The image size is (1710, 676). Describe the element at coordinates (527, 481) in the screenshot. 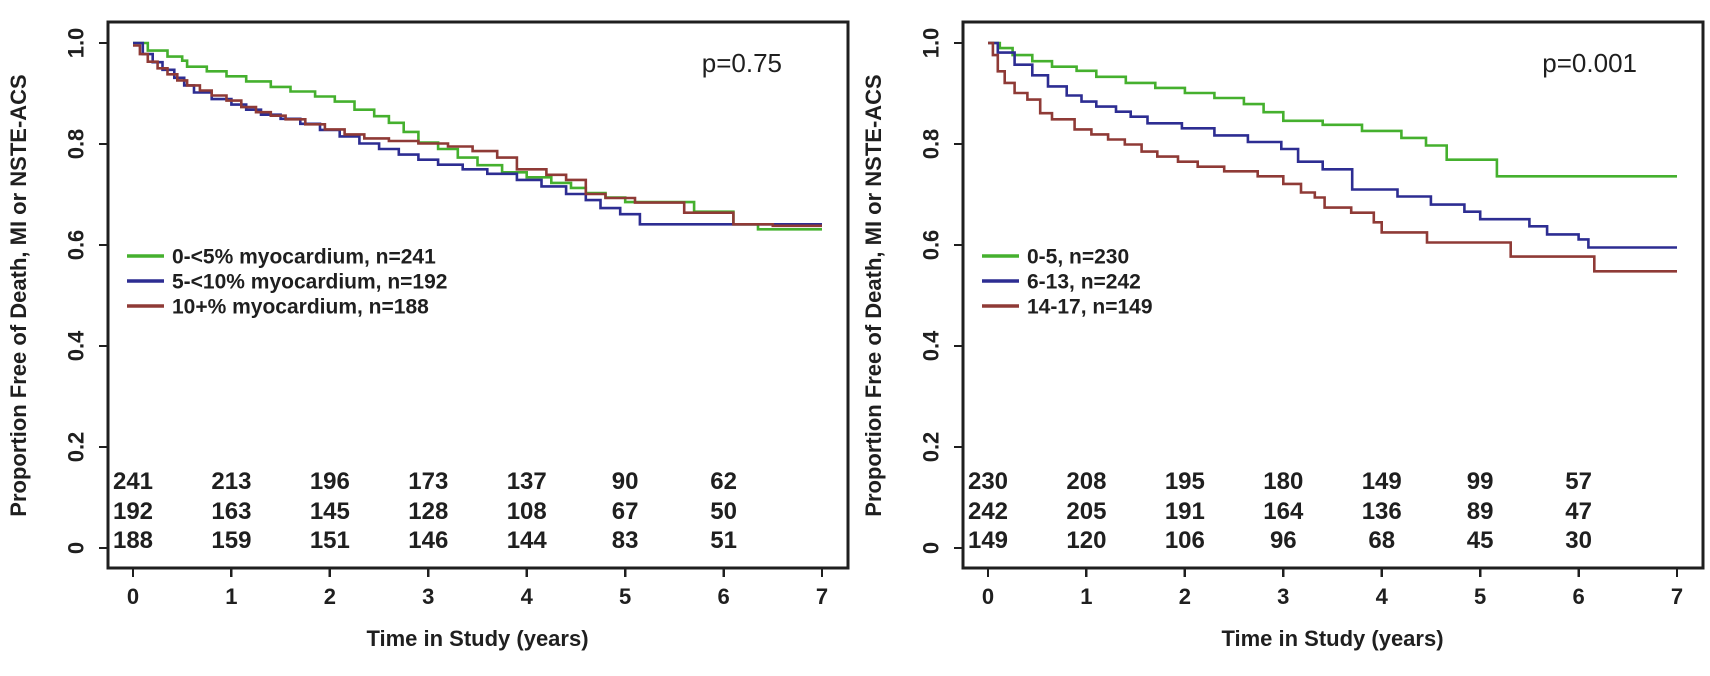

I see `at-risk-number: 137` at that location.